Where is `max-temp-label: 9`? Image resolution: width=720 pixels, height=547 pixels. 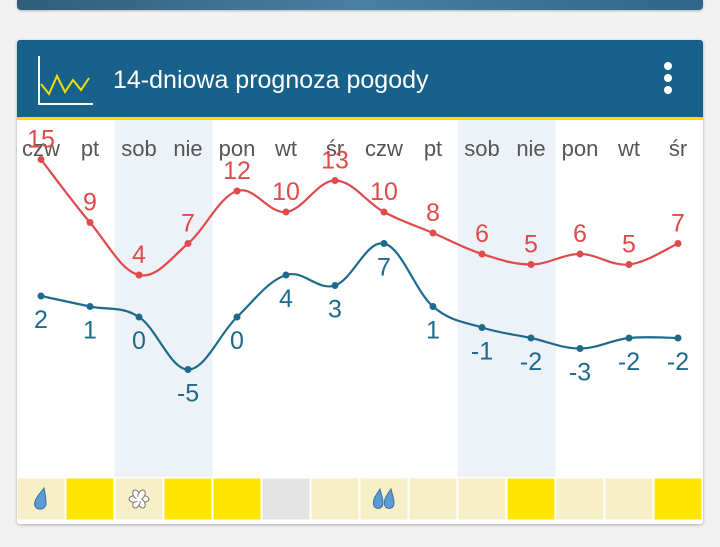 max-temp-label: 9 is located at coordinates (90, 203).